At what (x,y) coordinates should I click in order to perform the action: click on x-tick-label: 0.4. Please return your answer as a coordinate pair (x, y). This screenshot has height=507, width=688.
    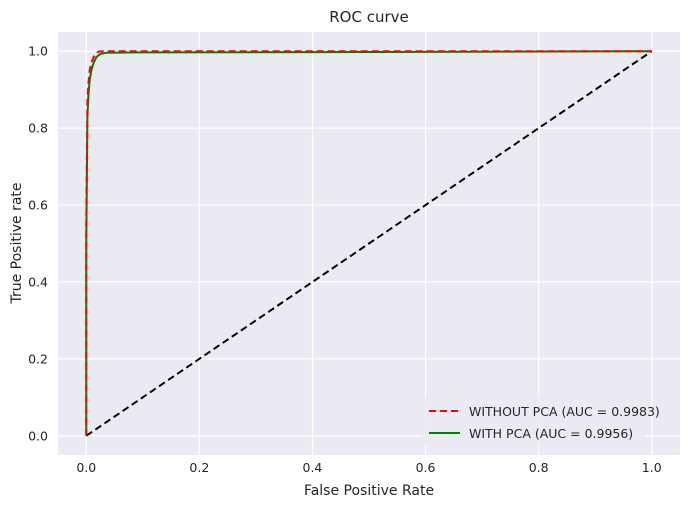
    Looking at the image, I should click on (313, 467).